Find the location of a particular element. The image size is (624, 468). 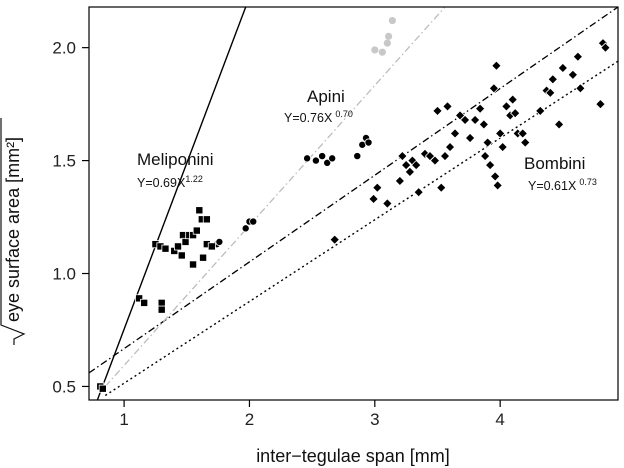

label-meliponini: Meliponini is located at coordinates (175, 159).